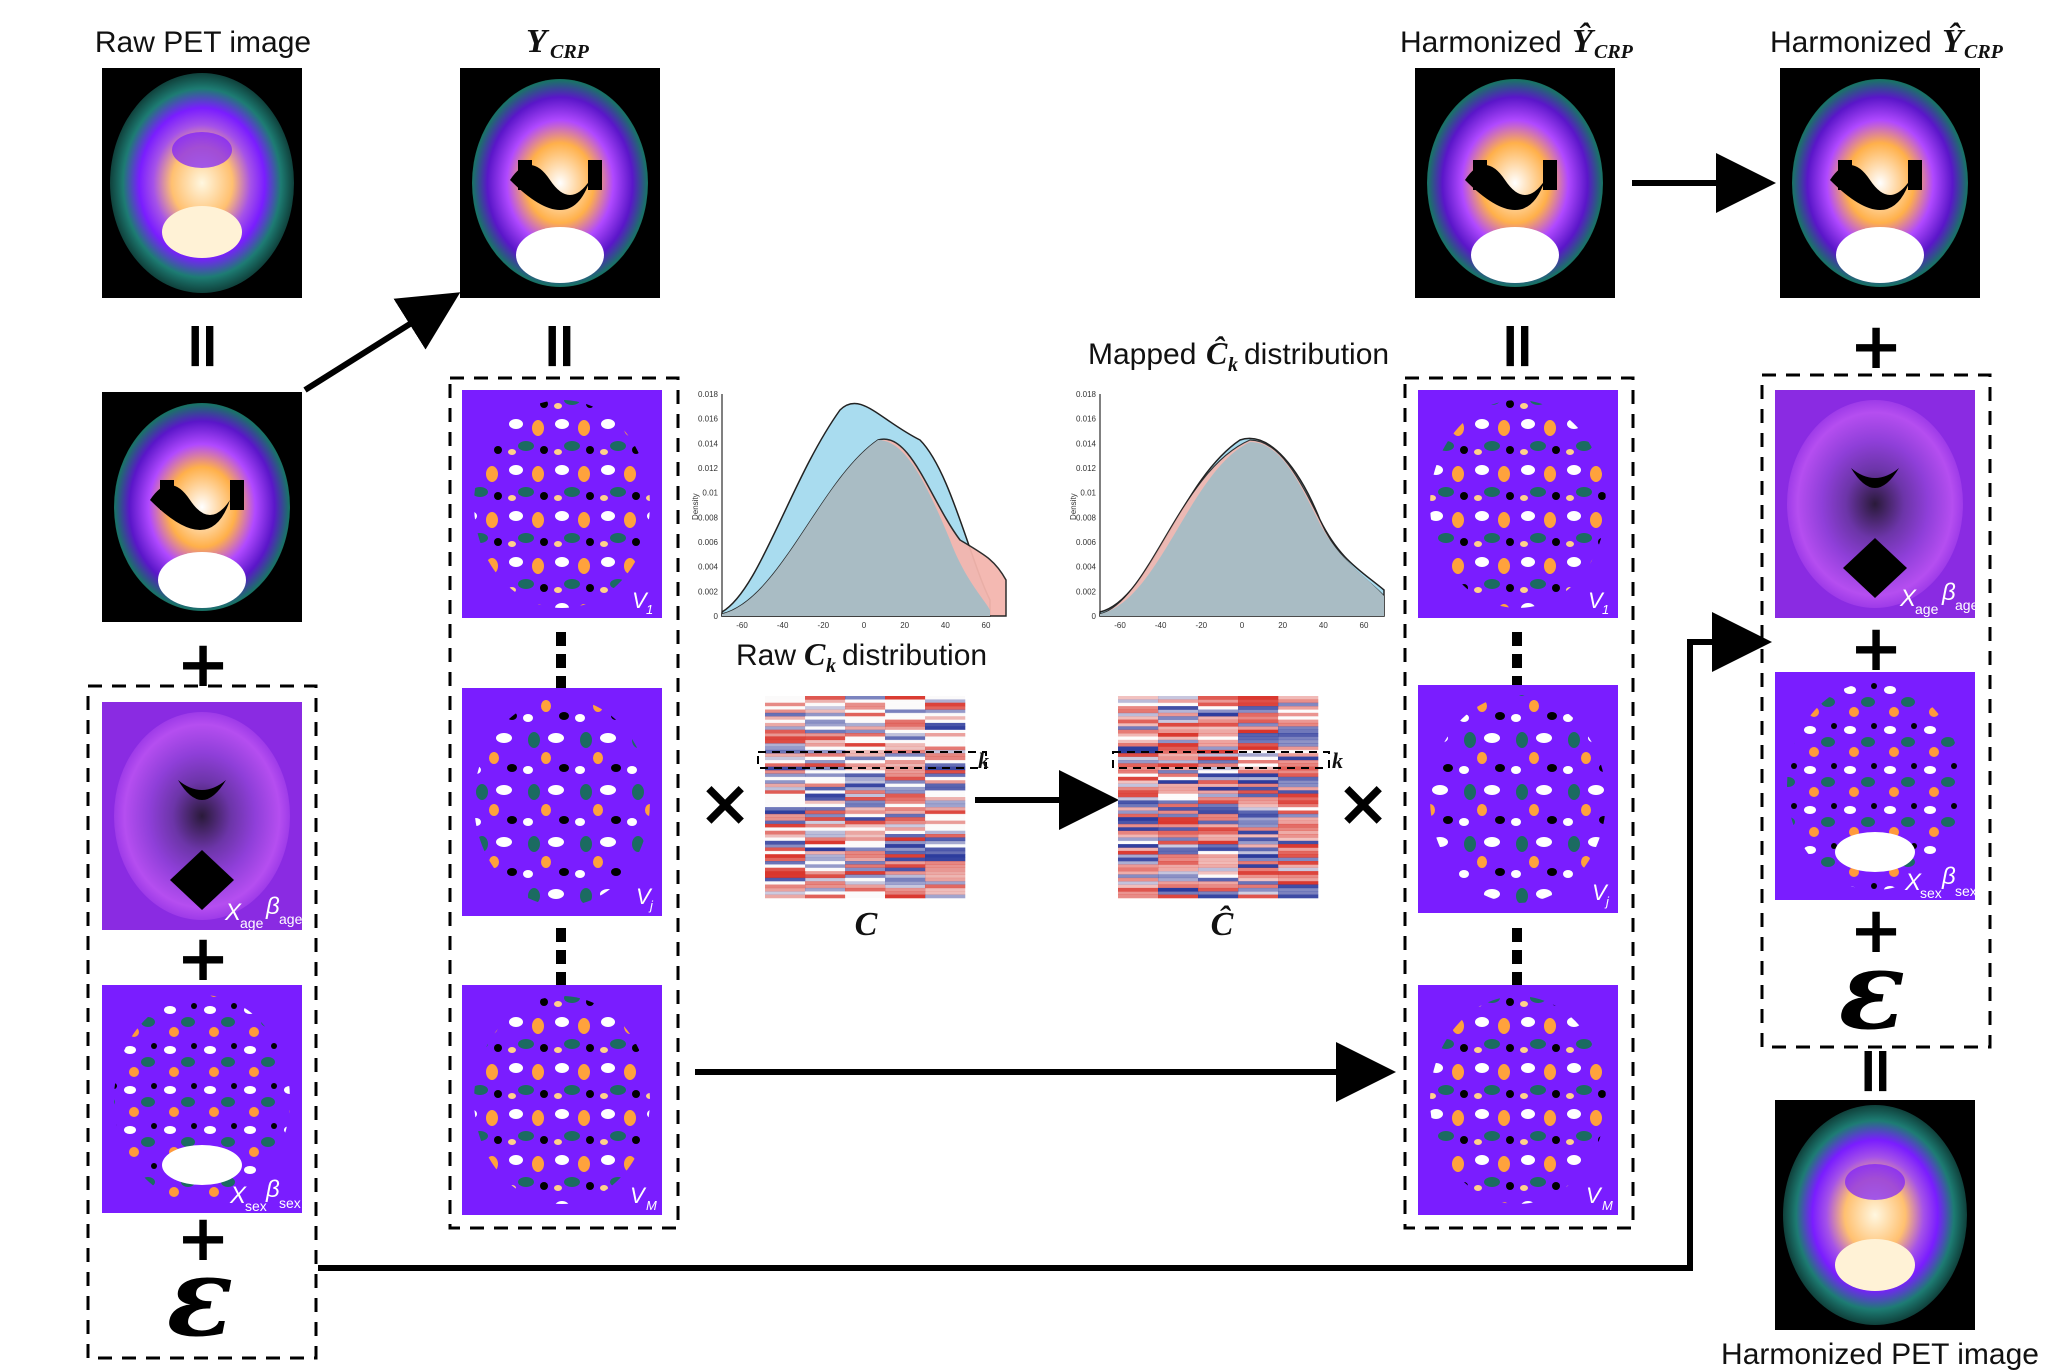  What do you see at coordinates (202, 1099) in the screenshot?
I see `sex-effect-image-left` at bounding box center [202, 1099].